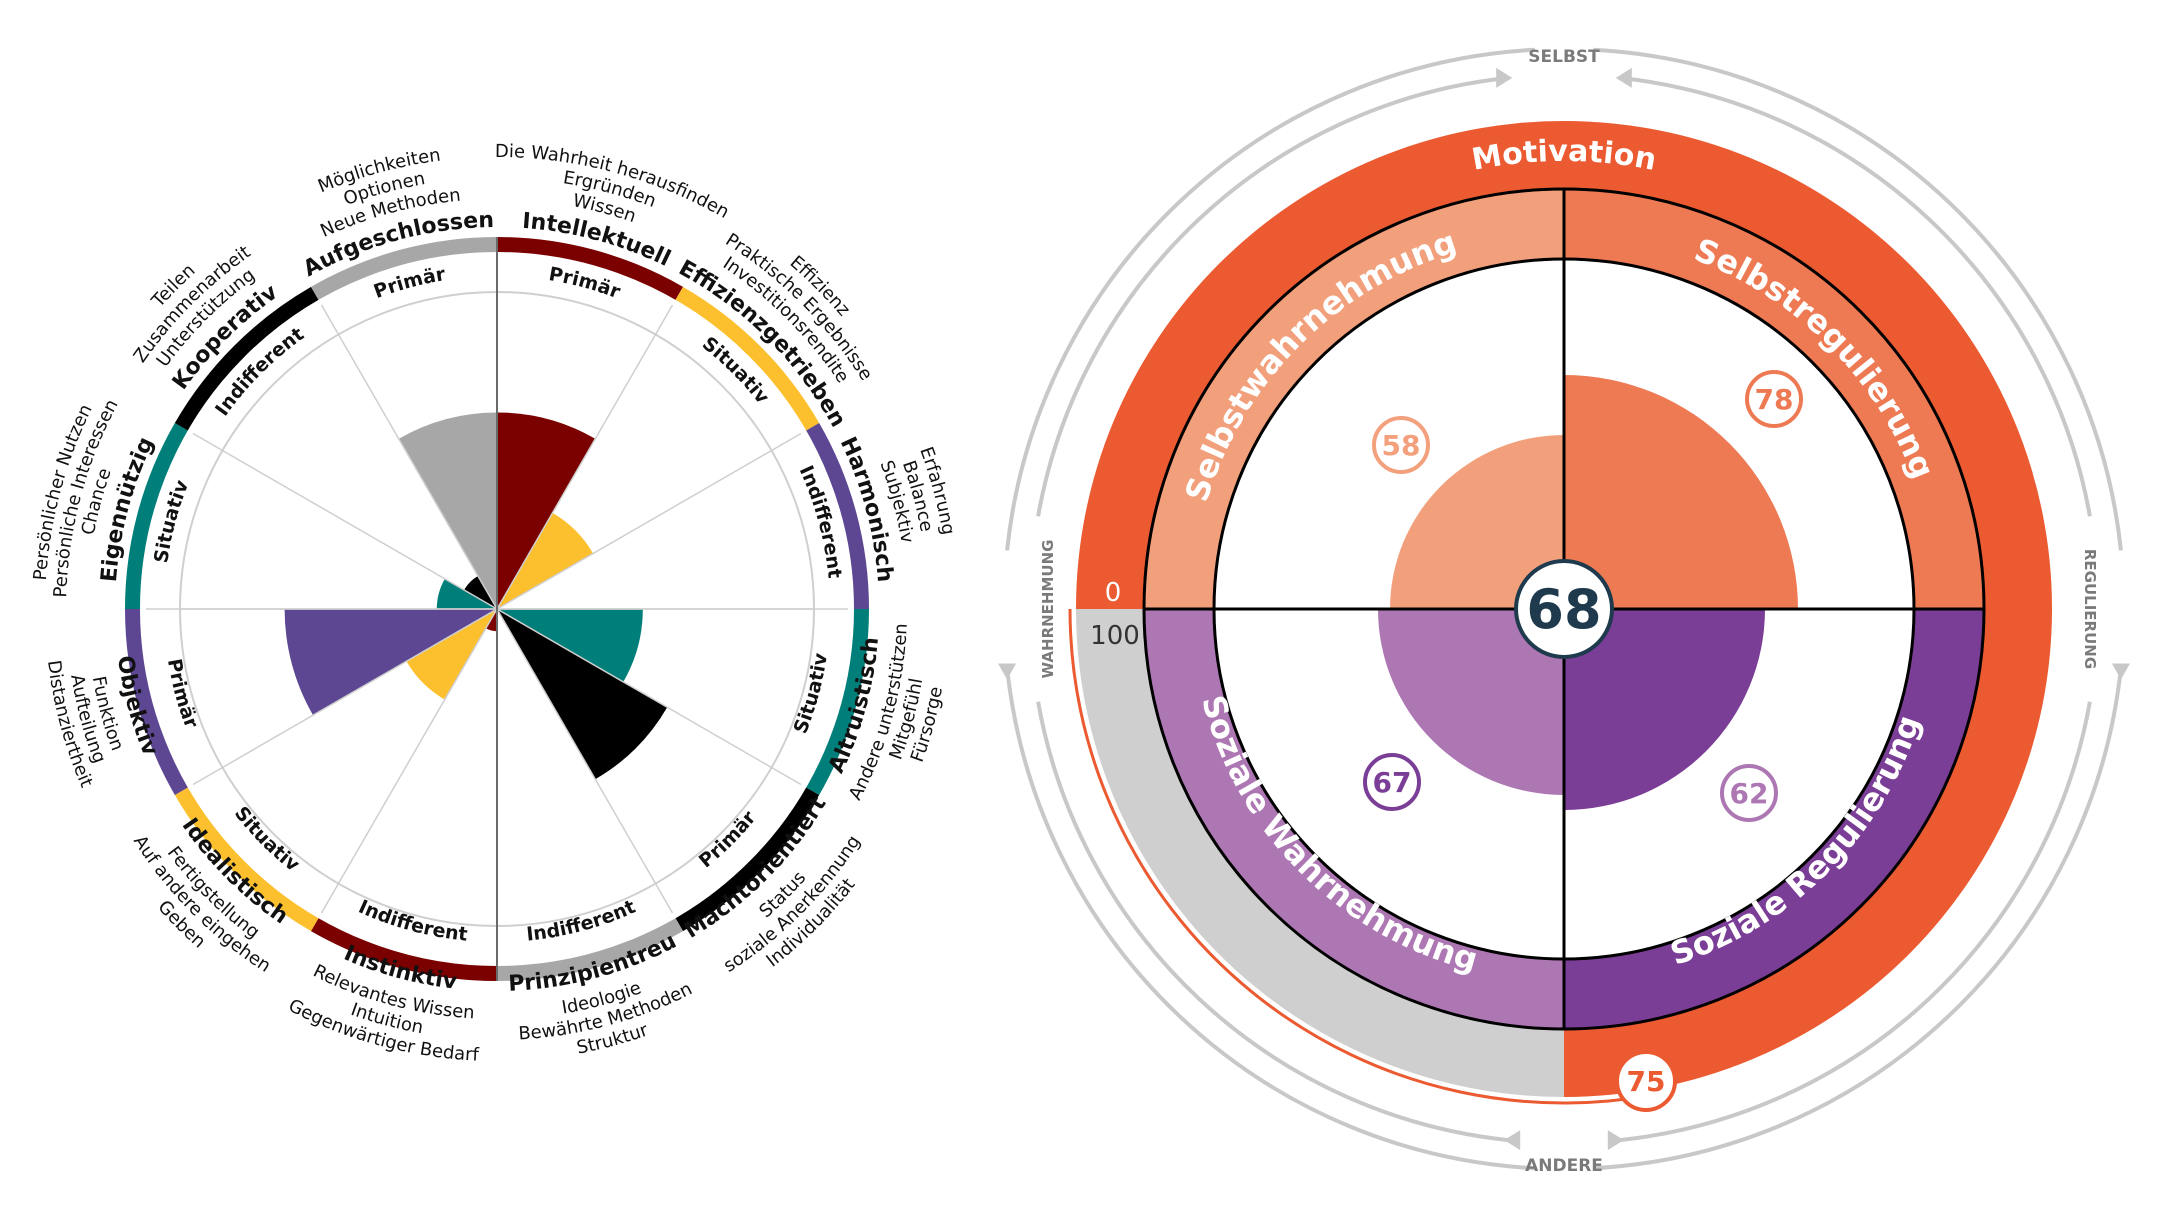 The width and height of the screenshot is (2164, 1212). I want to click on score-value-soziale-wahrnehmung: 62, so click(1749, 793).